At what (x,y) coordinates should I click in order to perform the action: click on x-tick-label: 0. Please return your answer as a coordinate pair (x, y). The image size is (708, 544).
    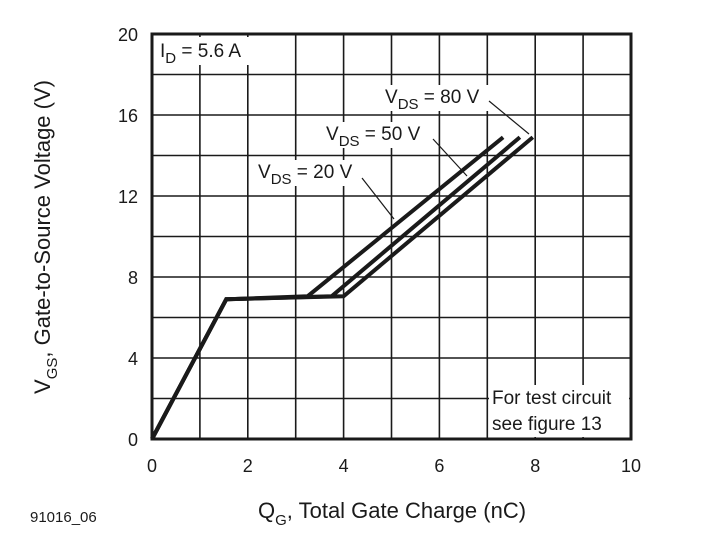
    Looking at the image, I should click on (152, 466).